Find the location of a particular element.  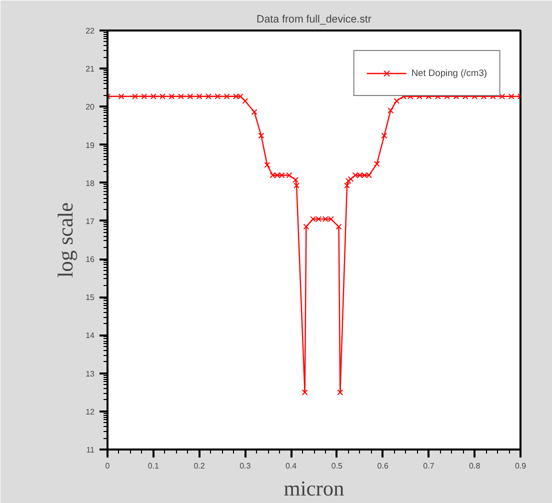

x-tick-label: 0.1 is located at coordinates (154, 466).